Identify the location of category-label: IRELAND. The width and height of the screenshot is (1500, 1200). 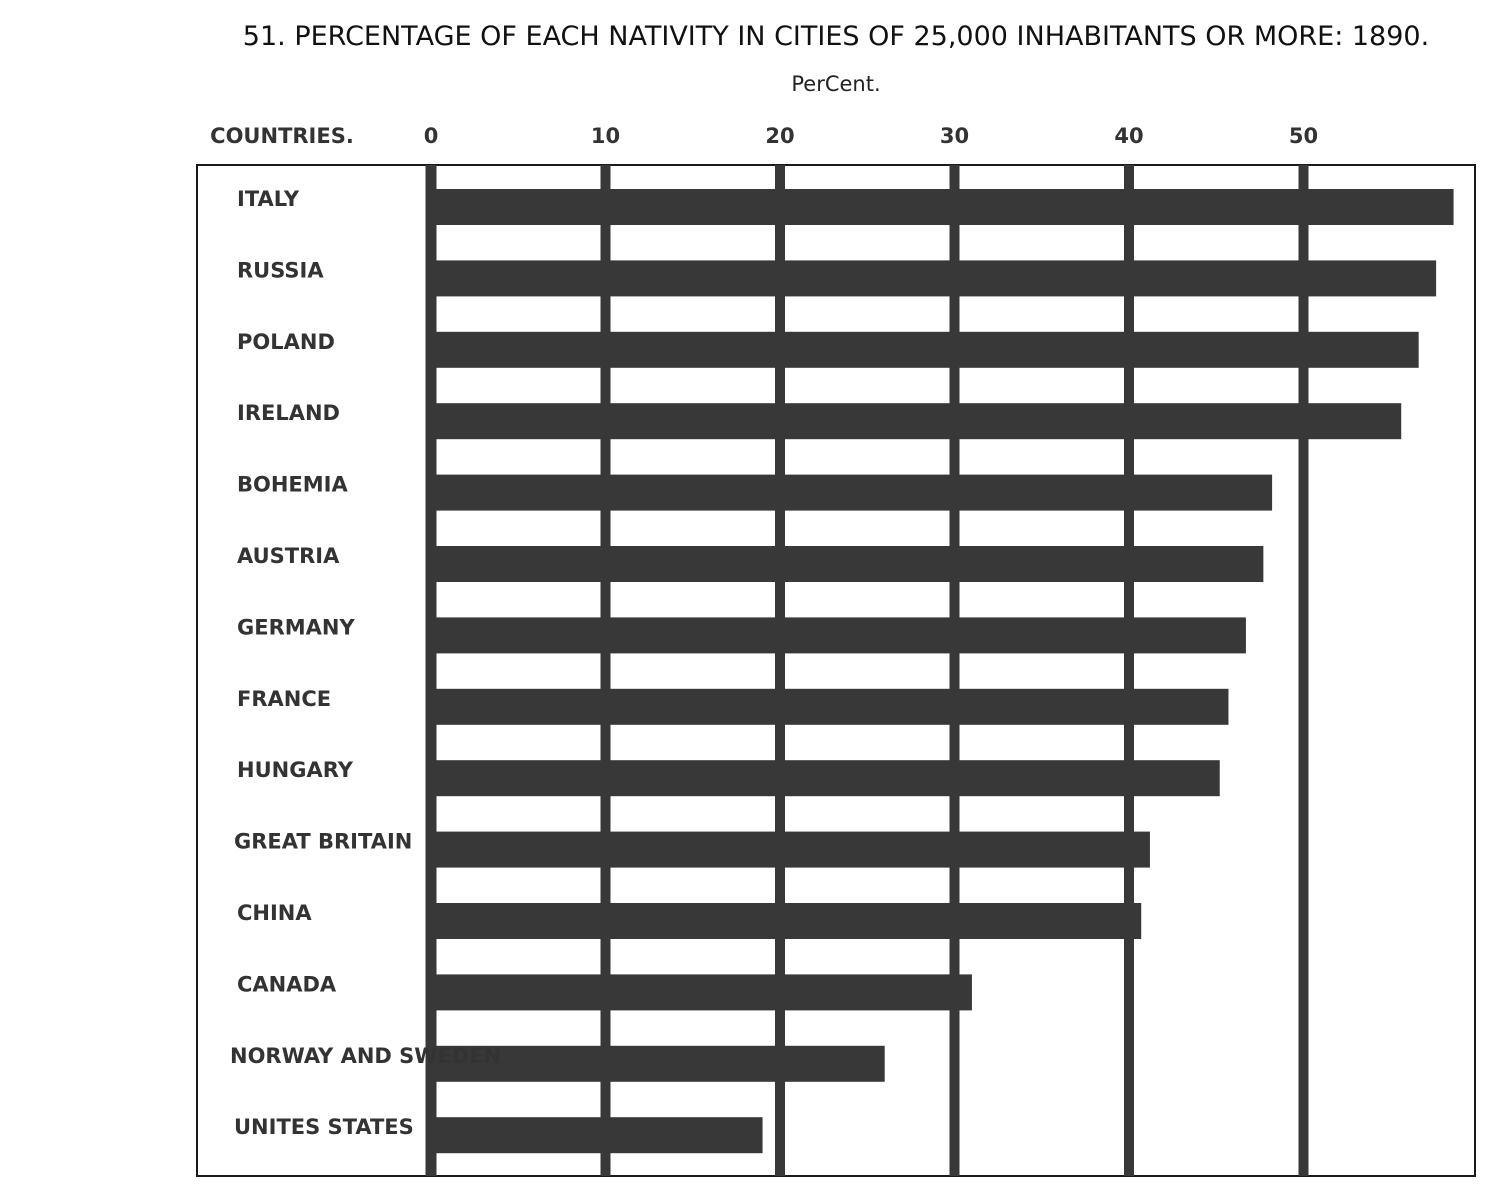
(288, 413).